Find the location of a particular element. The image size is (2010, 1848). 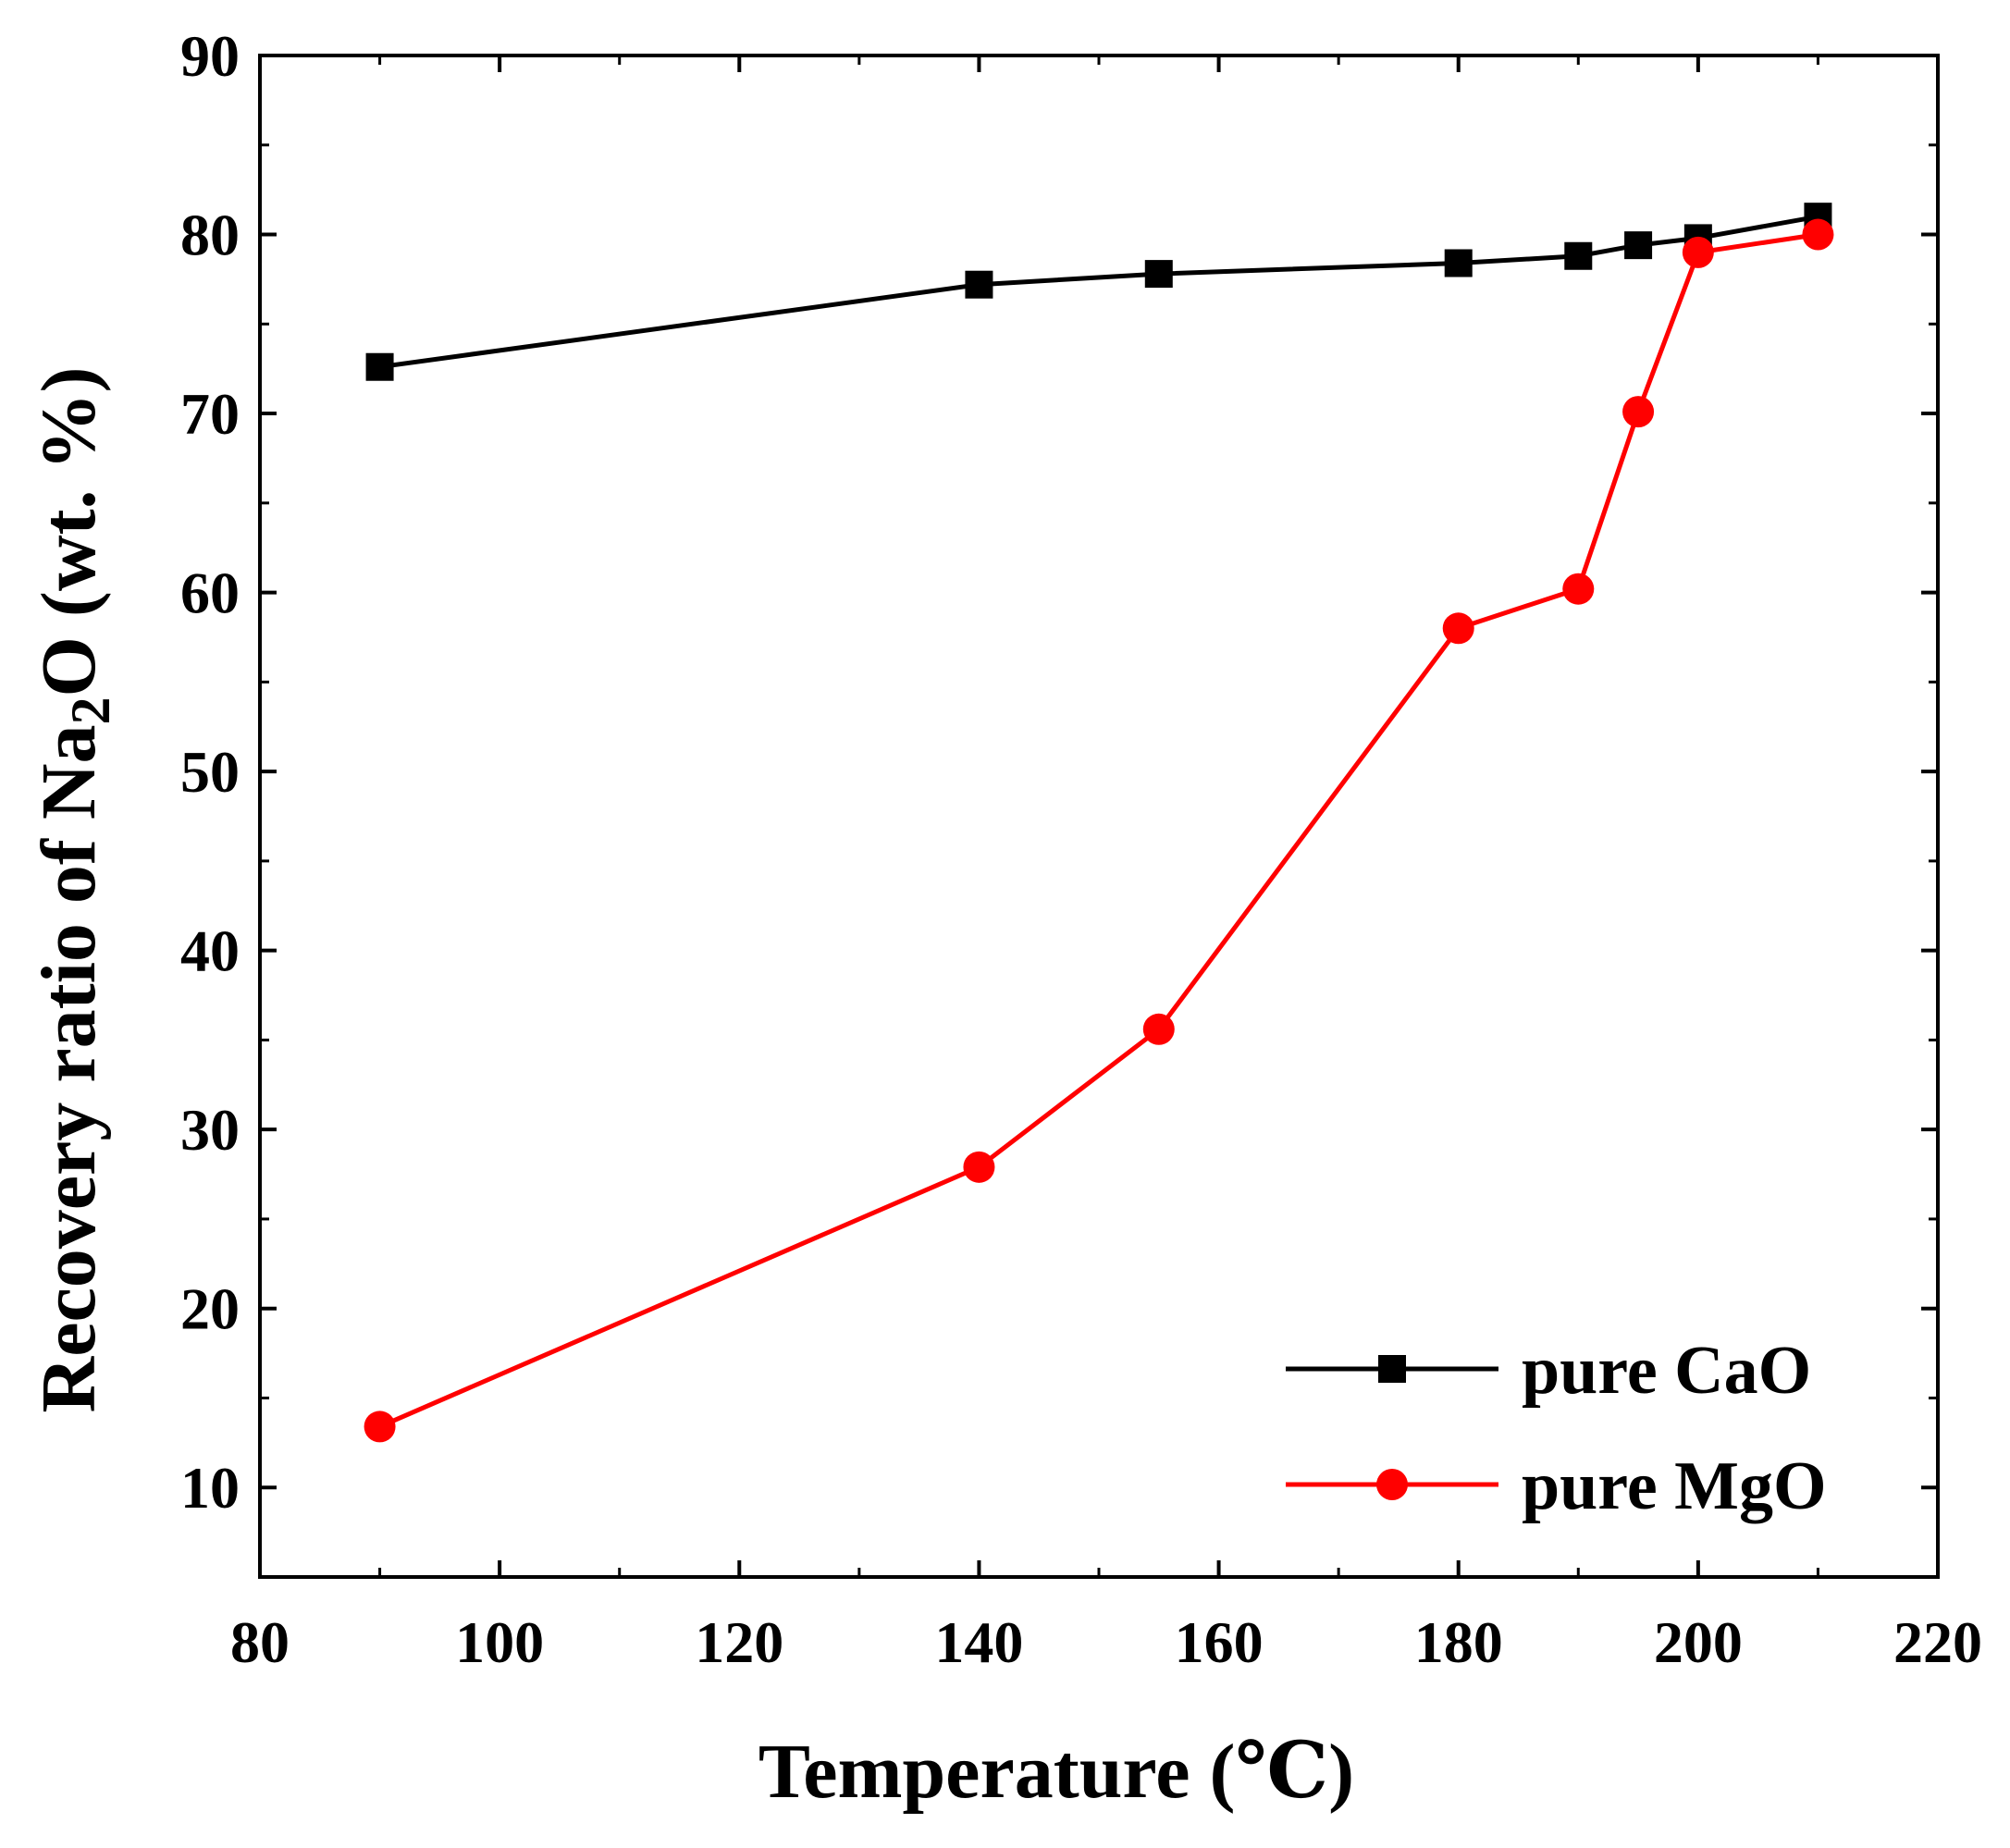

y-tick-label: 10 is located at coordinates (210, 1488).